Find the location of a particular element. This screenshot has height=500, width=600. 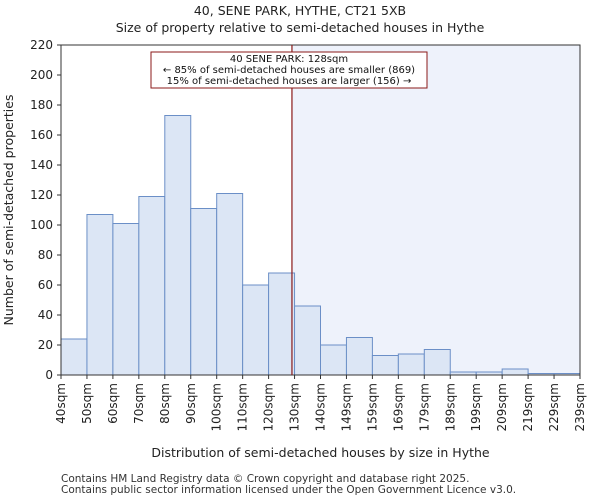

bar-179sqm is located at coordinates (437, 362).